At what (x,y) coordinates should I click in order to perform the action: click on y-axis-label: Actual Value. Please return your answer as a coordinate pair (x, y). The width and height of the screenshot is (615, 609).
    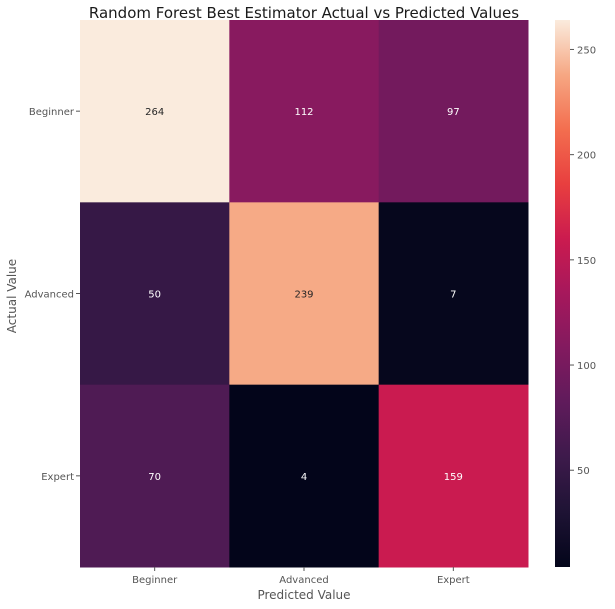
    Looking at the image, I should click on (12, 296).